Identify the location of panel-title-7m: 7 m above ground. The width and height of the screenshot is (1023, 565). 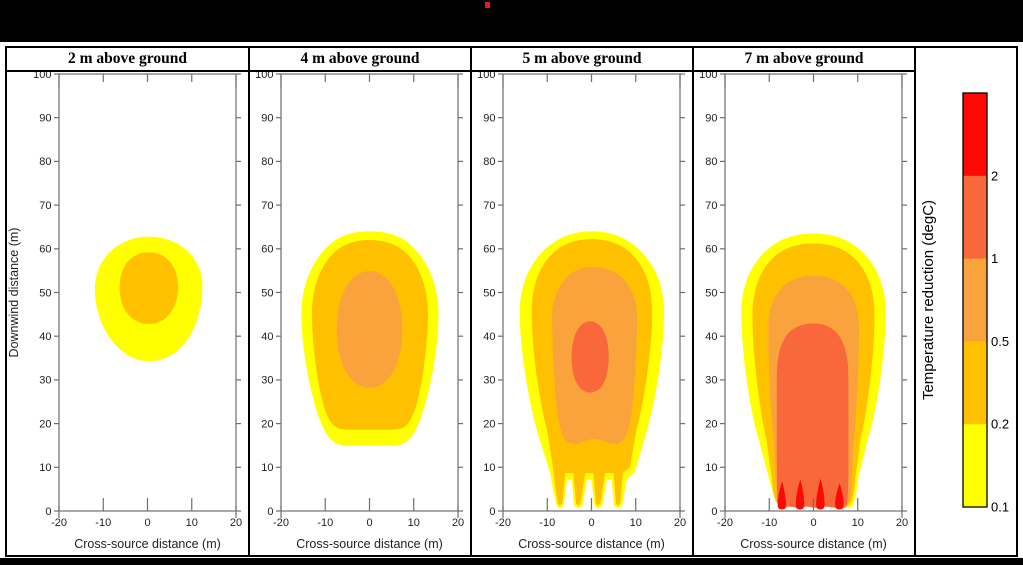
(804, 60).